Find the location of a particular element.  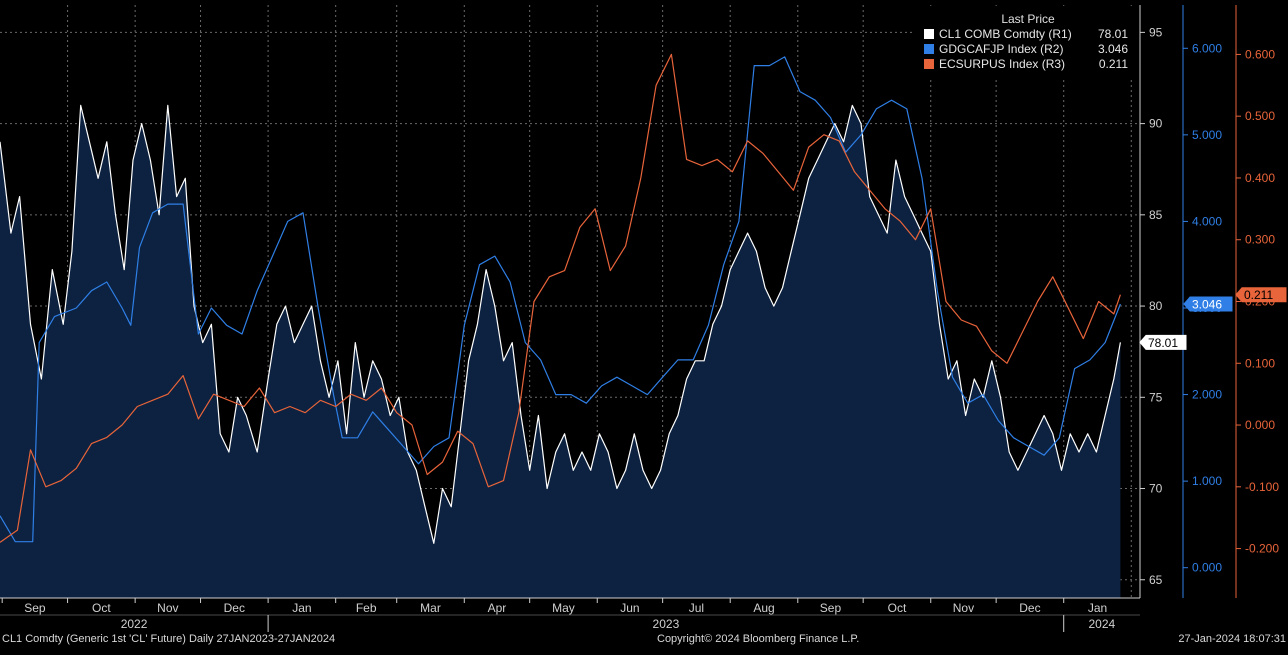

legend-entry-name: CL1 COMB Comdty (R1) is located at coordinates (1005, 34).